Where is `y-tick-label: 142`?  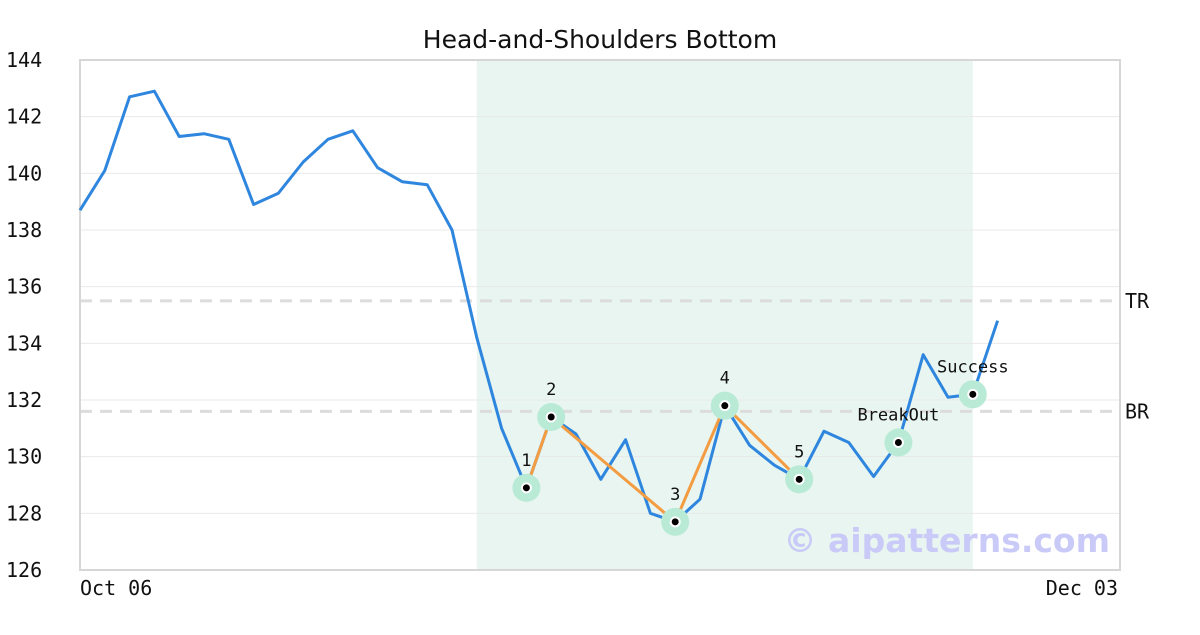 y-tick-label: 142 is located at coordinates (24, 117).